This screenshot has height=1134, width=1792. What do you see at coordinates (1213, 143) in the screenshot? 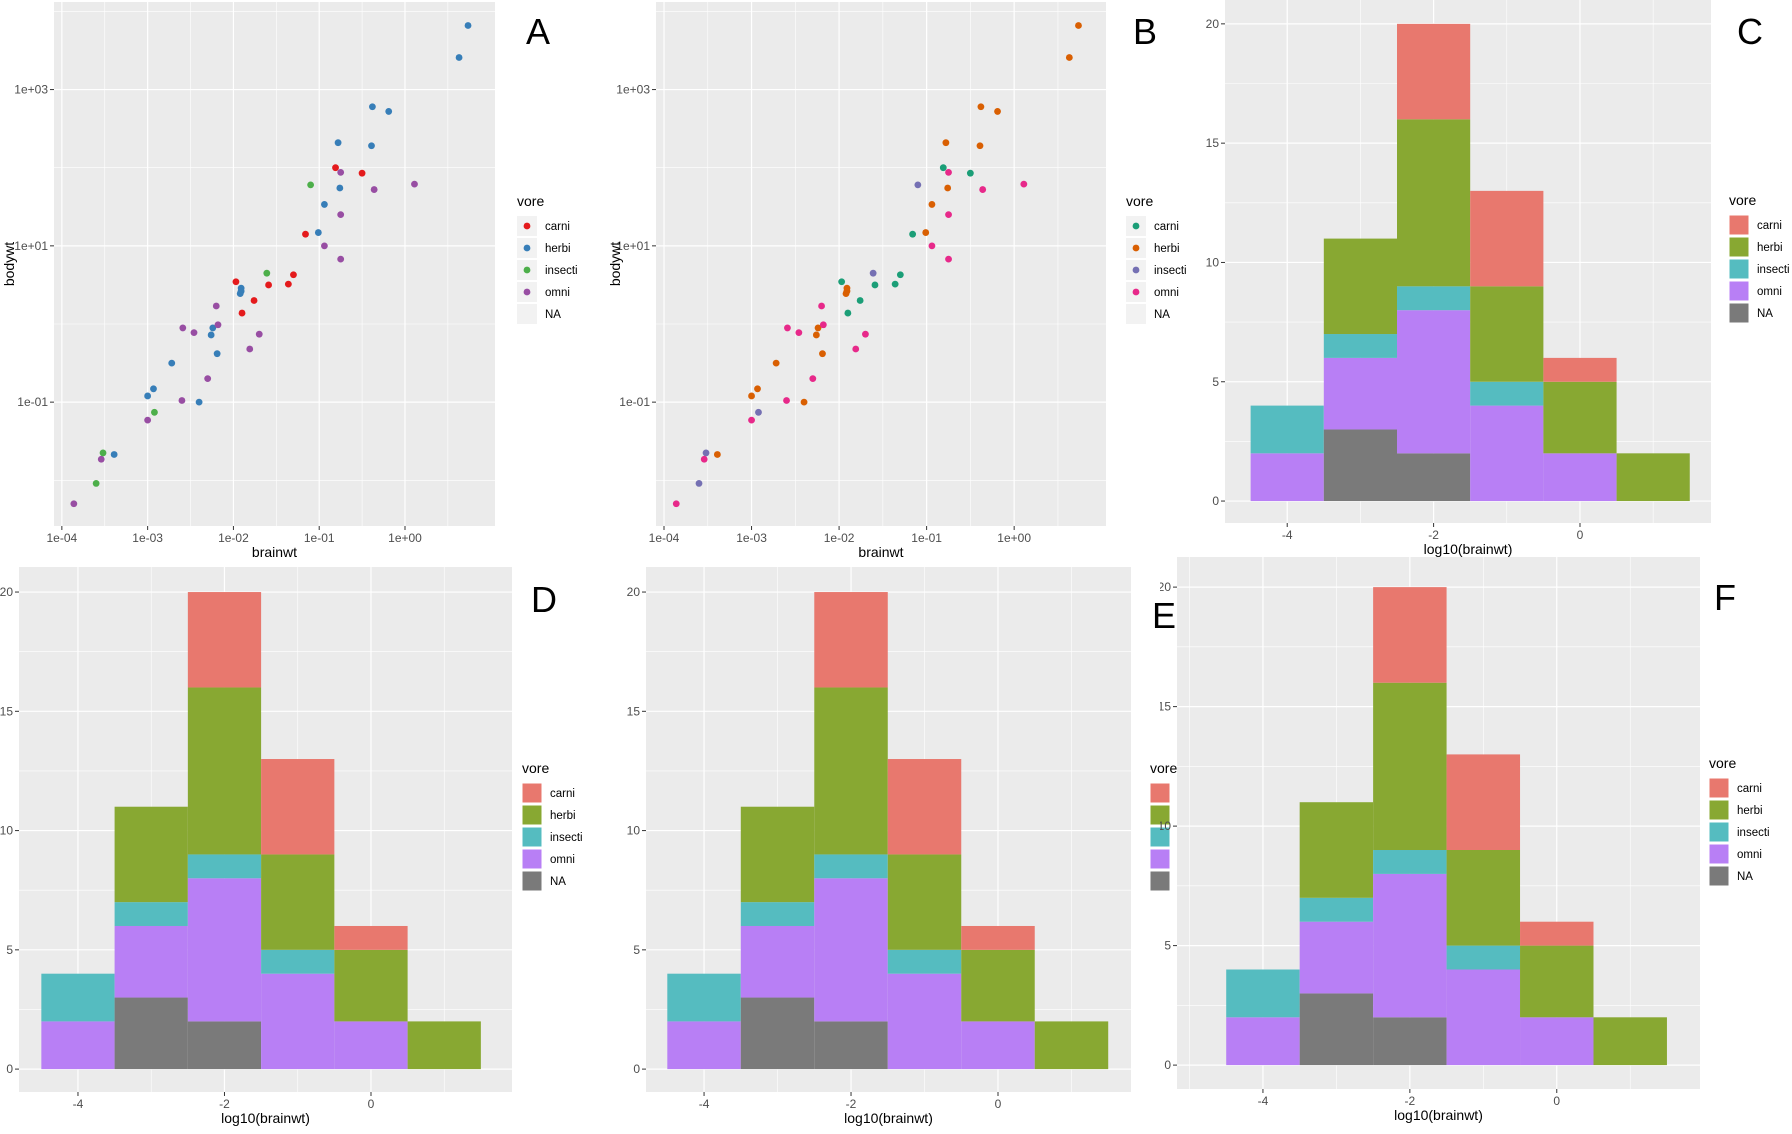
I see `y-tick-label: 15` at bounding box center [1213, 143].